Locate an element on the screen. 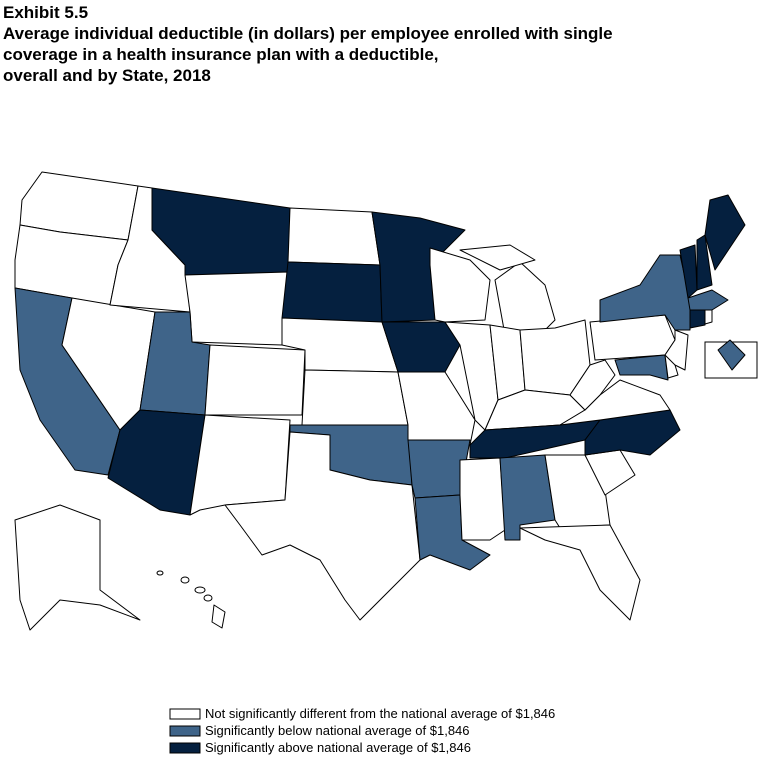 The image size is (758, 758). title-line: overall and by State, 2018 is located at coordinates (107, 75).